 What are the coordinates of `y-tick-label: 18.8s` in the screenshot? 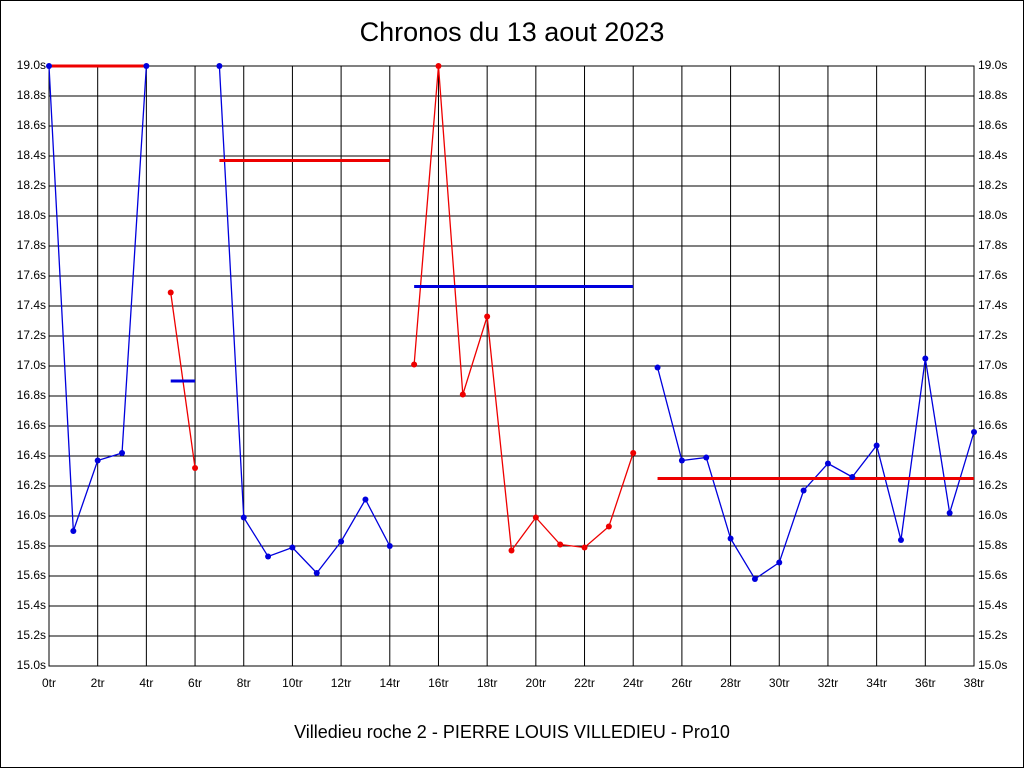 It's located at (31, 95).